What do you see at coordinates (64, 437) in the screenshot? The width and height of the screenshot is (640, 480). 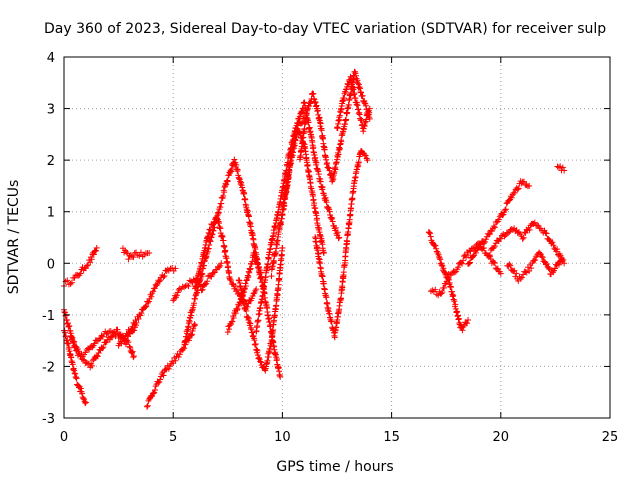 I see `x-tick-label: 0` at bounding box center [64, 437].